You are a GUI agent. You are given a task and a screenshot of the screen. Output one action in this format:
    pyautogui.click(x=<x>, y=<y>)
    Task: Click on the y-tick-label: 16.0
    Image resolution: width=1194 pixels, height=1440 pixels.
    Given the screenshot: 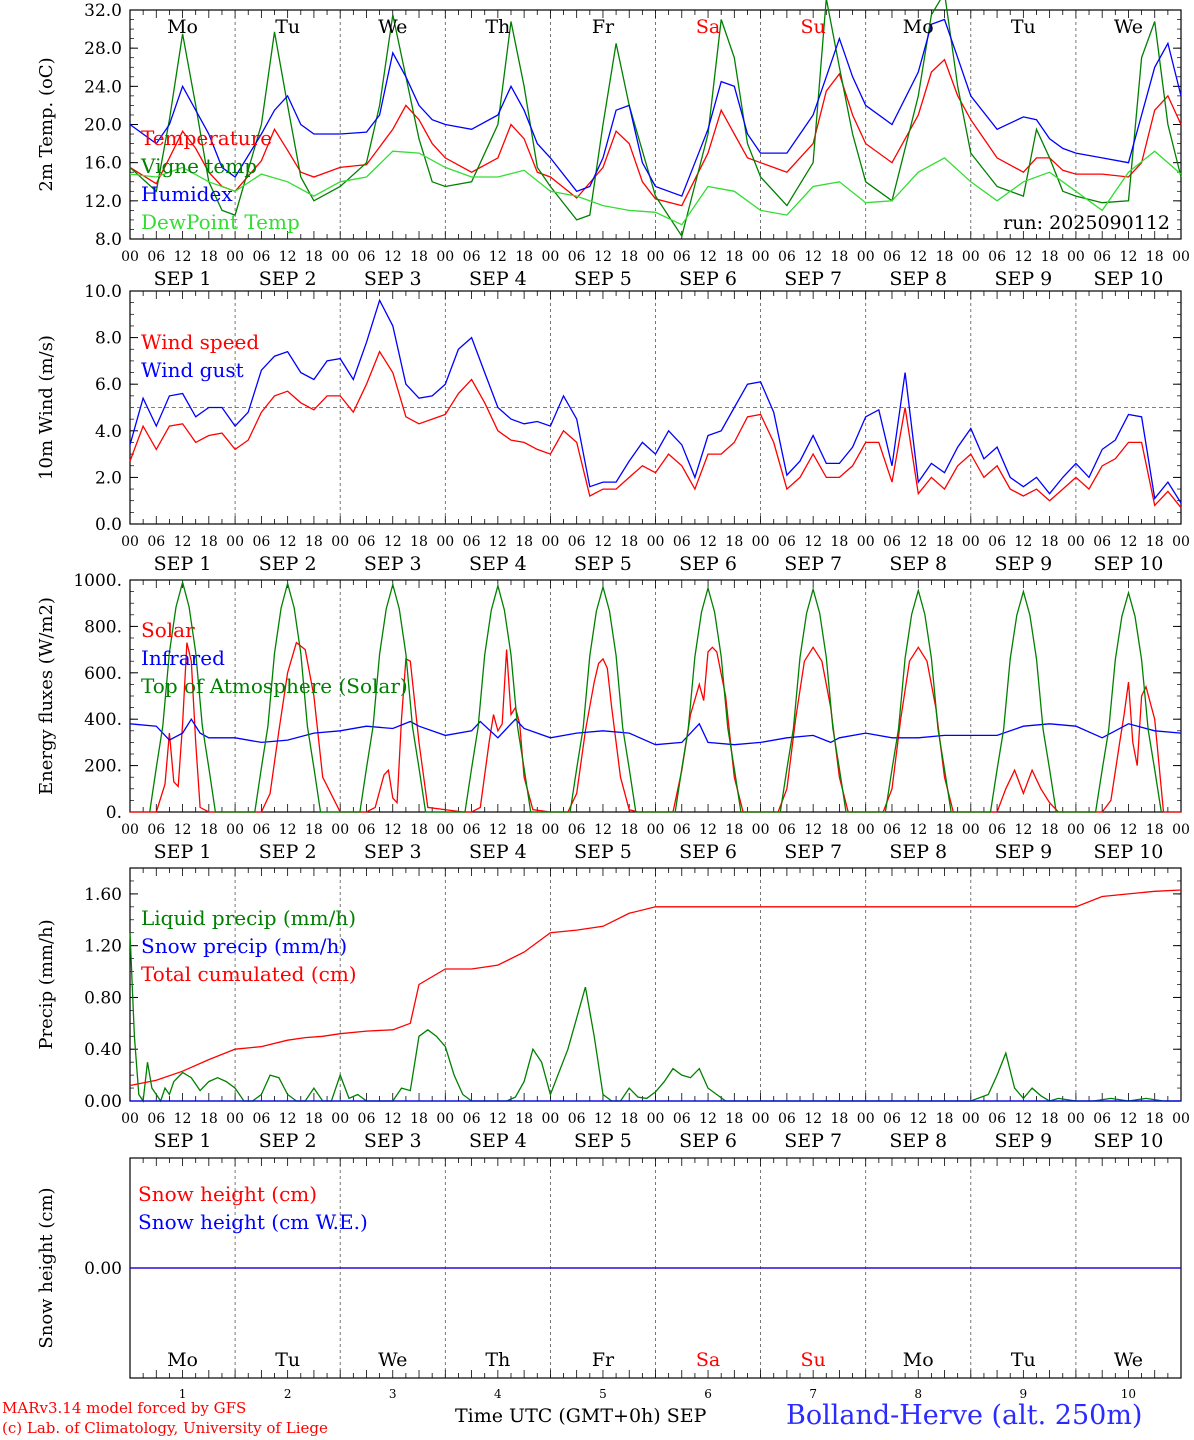 What is the action you would take?
    pyautogui.click(x=103, y=164)
    